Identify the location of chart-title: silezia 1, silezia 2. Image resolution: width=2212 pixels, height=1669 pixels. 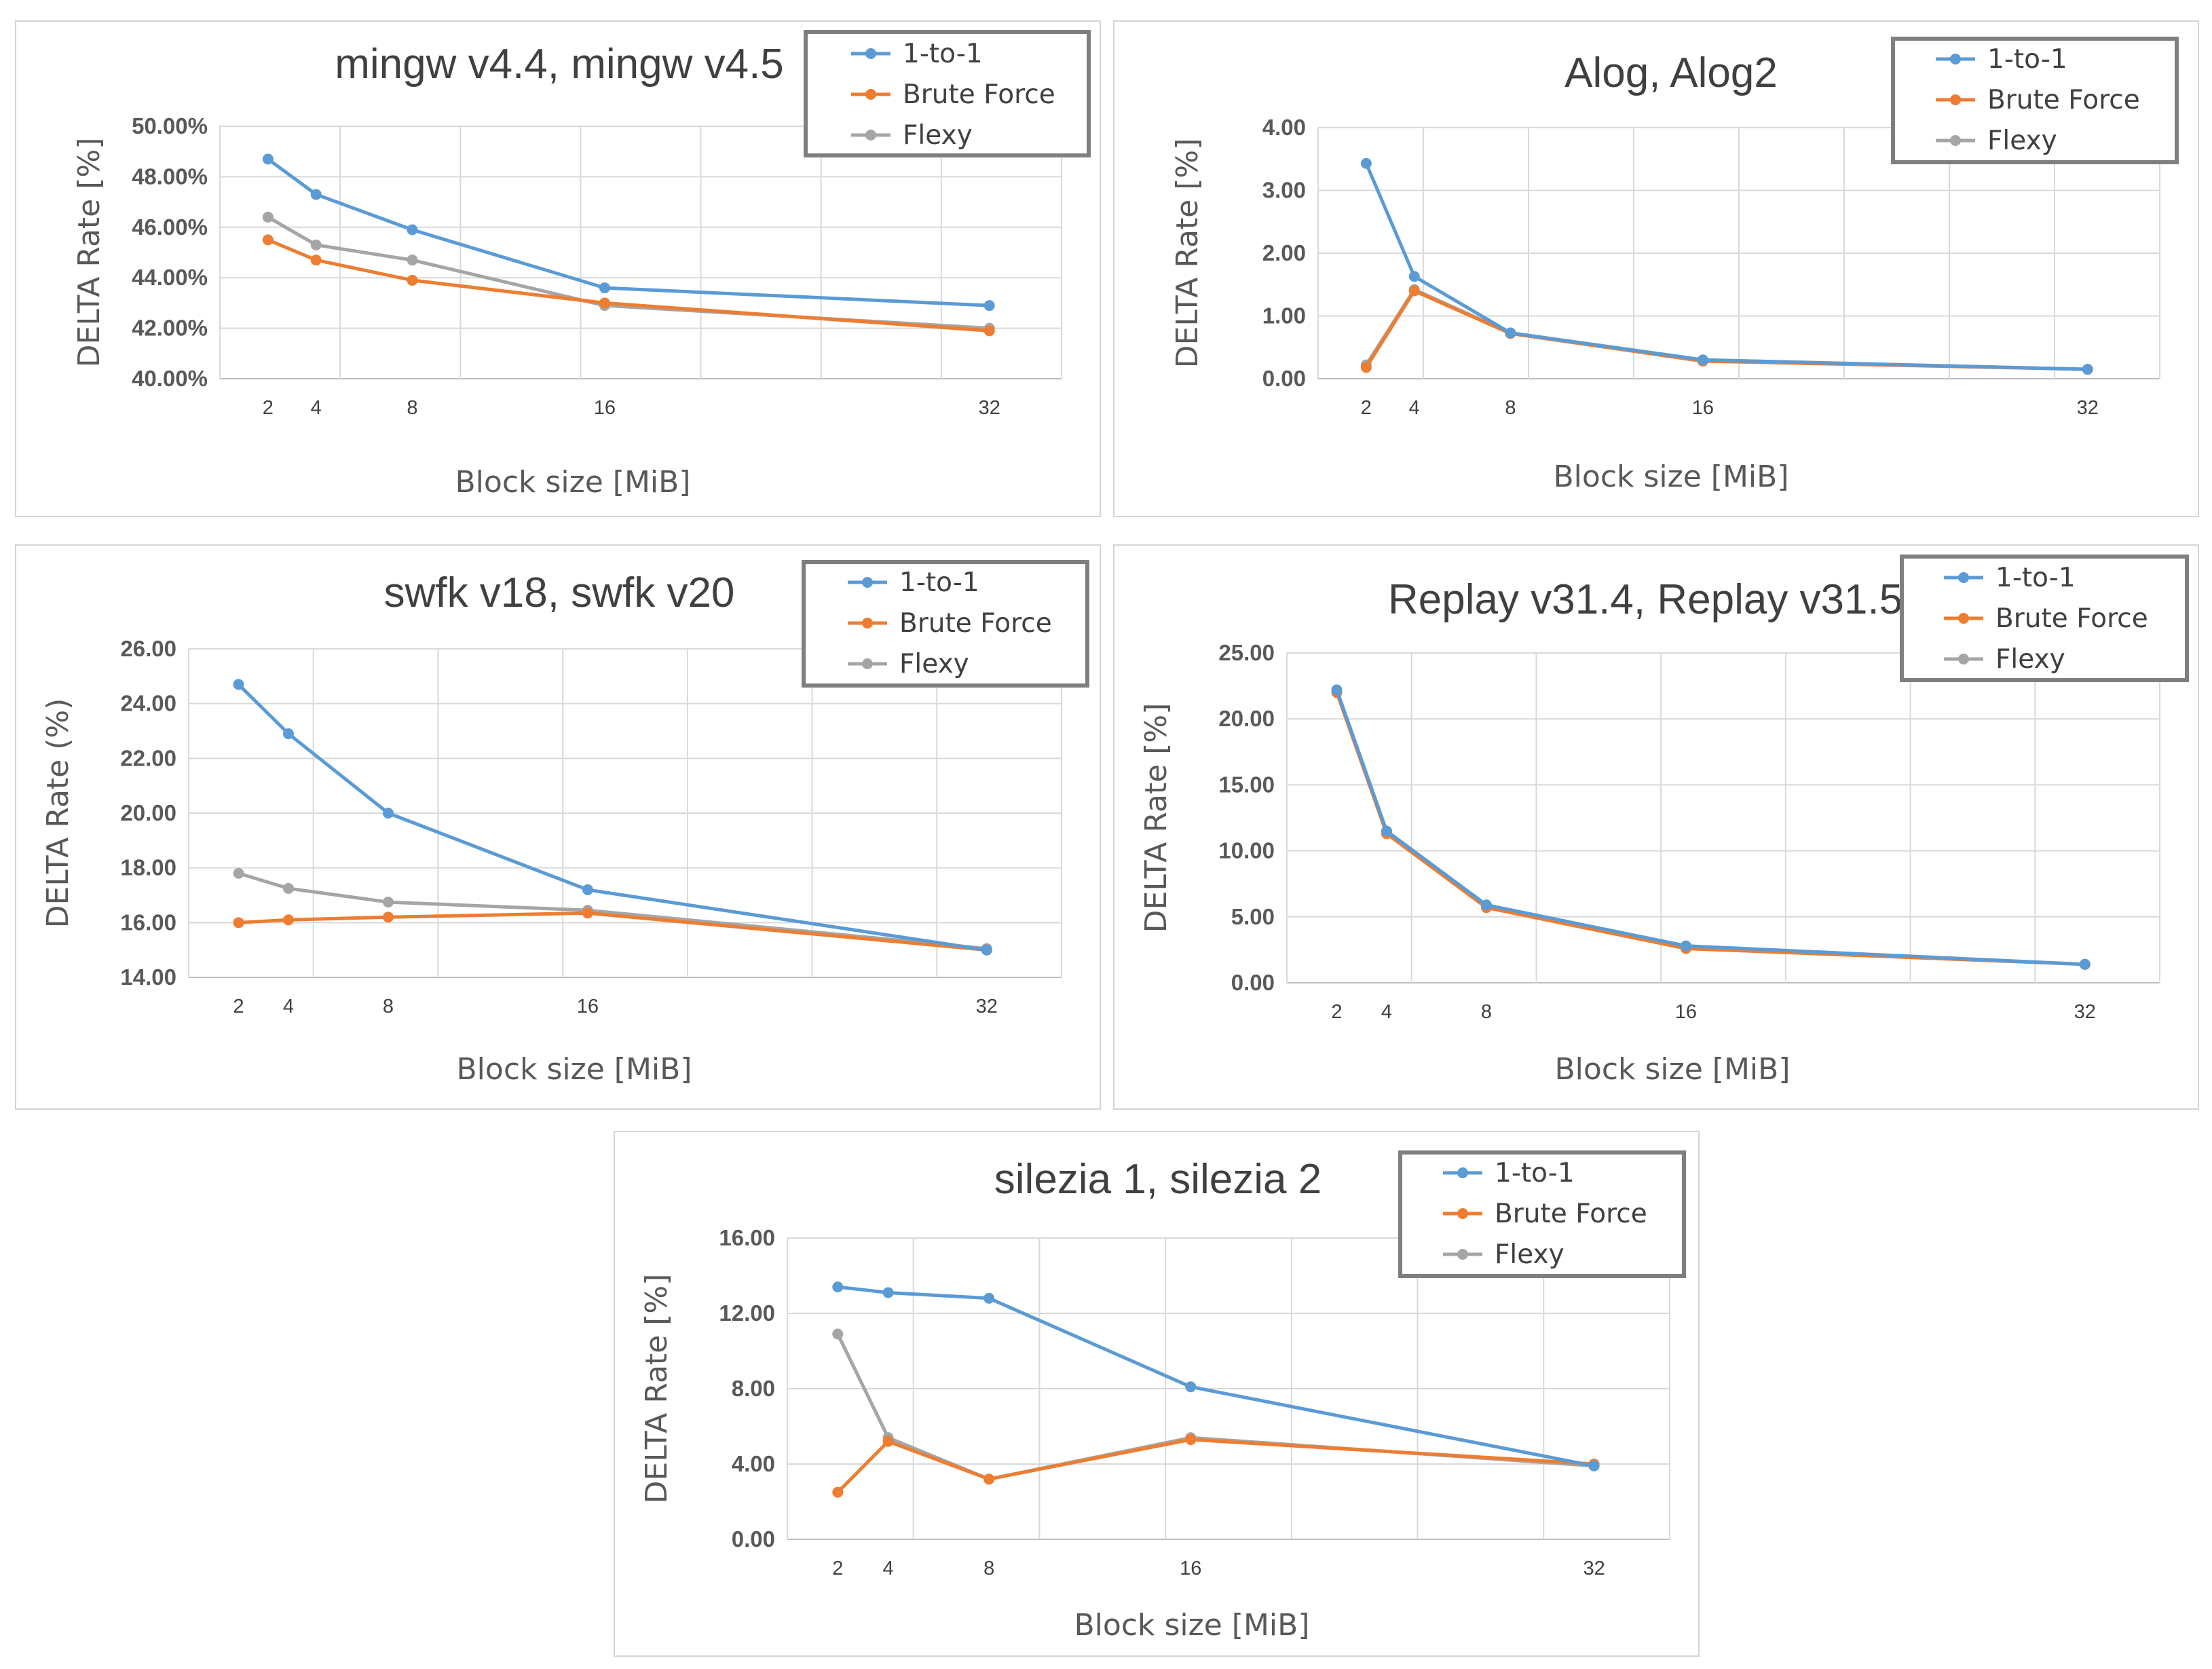
(1157, 1179).